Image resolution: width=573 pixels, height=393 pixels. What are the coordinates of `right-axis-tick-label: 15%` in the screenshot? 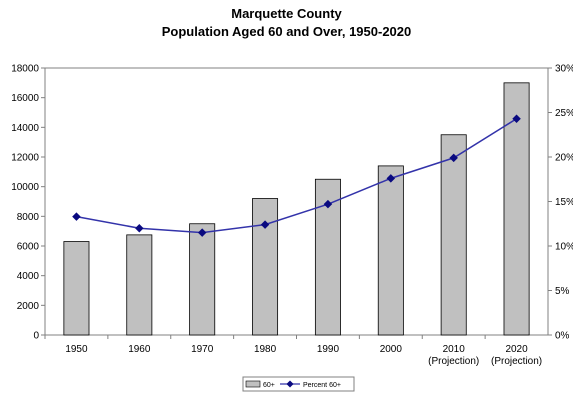 It's located at (564, 202).